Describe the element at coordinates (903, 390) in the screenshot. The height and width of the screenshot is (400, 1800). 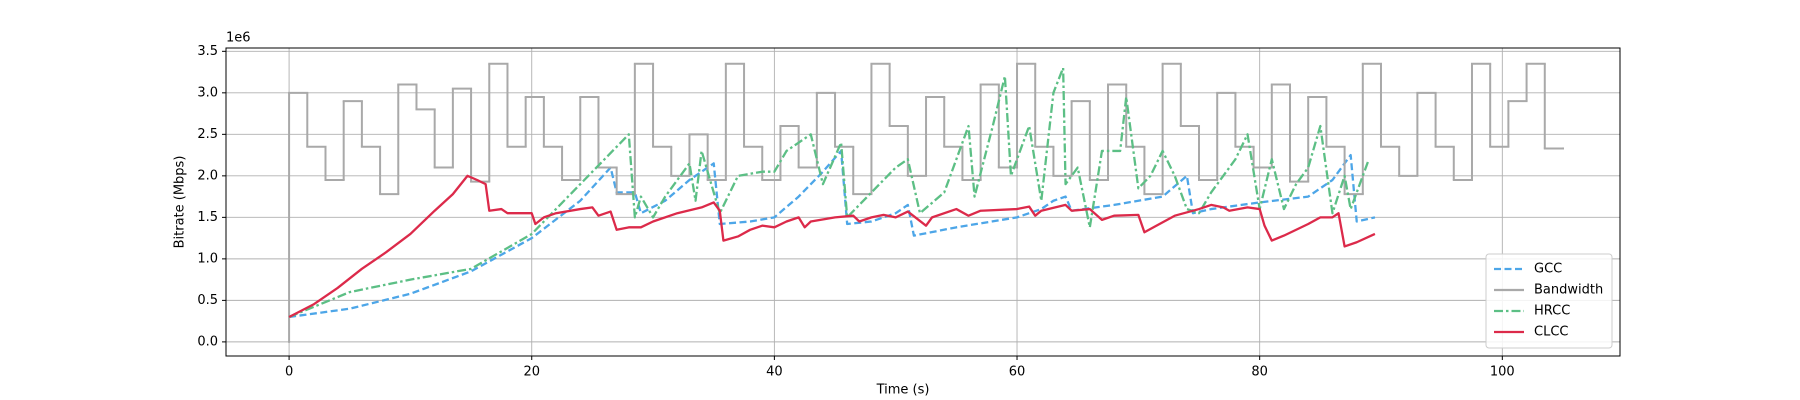
I see `x-axis-label: Time (s)` at that location.